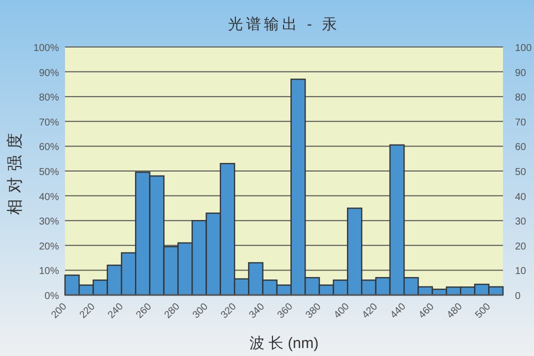 The image size is (534, 356). What do you see at coordinates (49, 272) in the screenshot?
I see `y-tick-label: 10%` at bounding box center [49, 272].